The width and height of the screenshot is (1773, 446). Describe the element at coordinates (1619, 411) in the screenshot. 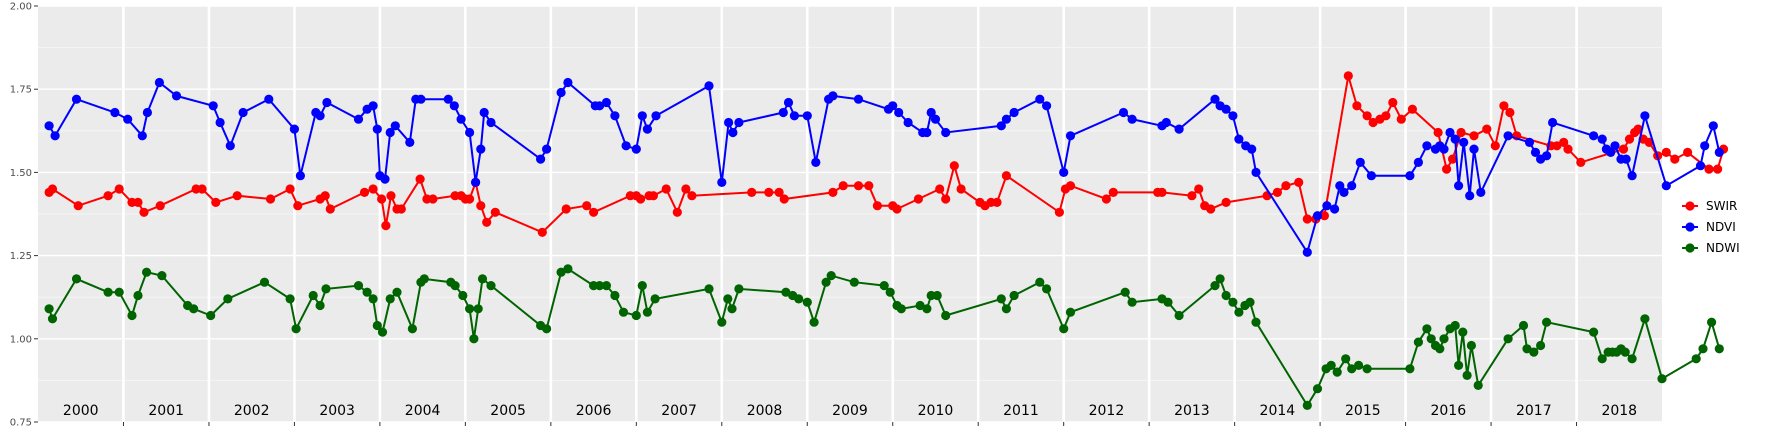

I see `year-label: 2018` at that location.